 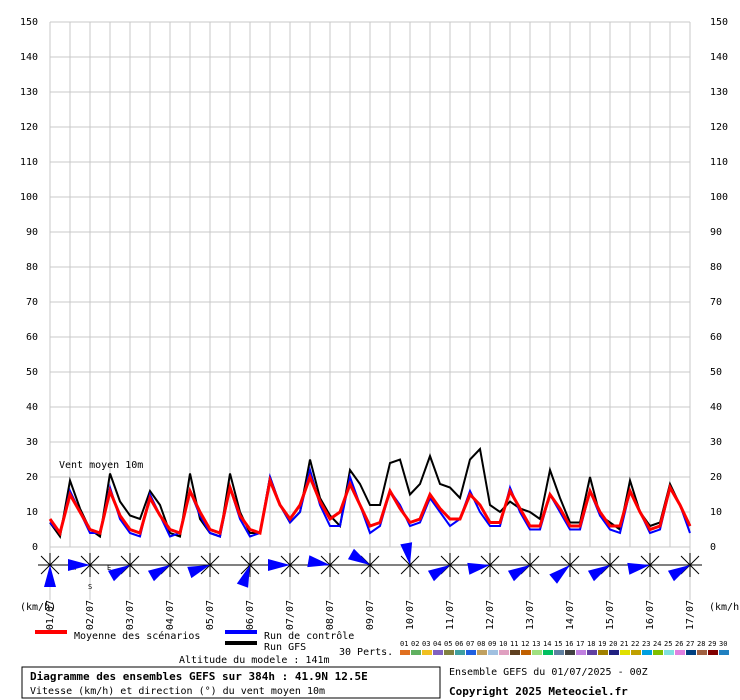 I want to click on compass-label: E, so click(x=109, y=568).